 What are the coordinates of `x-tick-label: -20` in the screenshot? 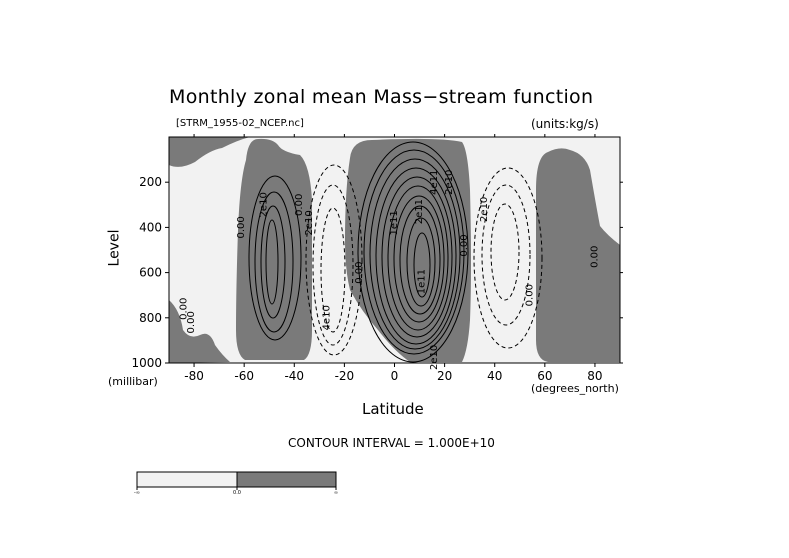 It's located at (345, 376).